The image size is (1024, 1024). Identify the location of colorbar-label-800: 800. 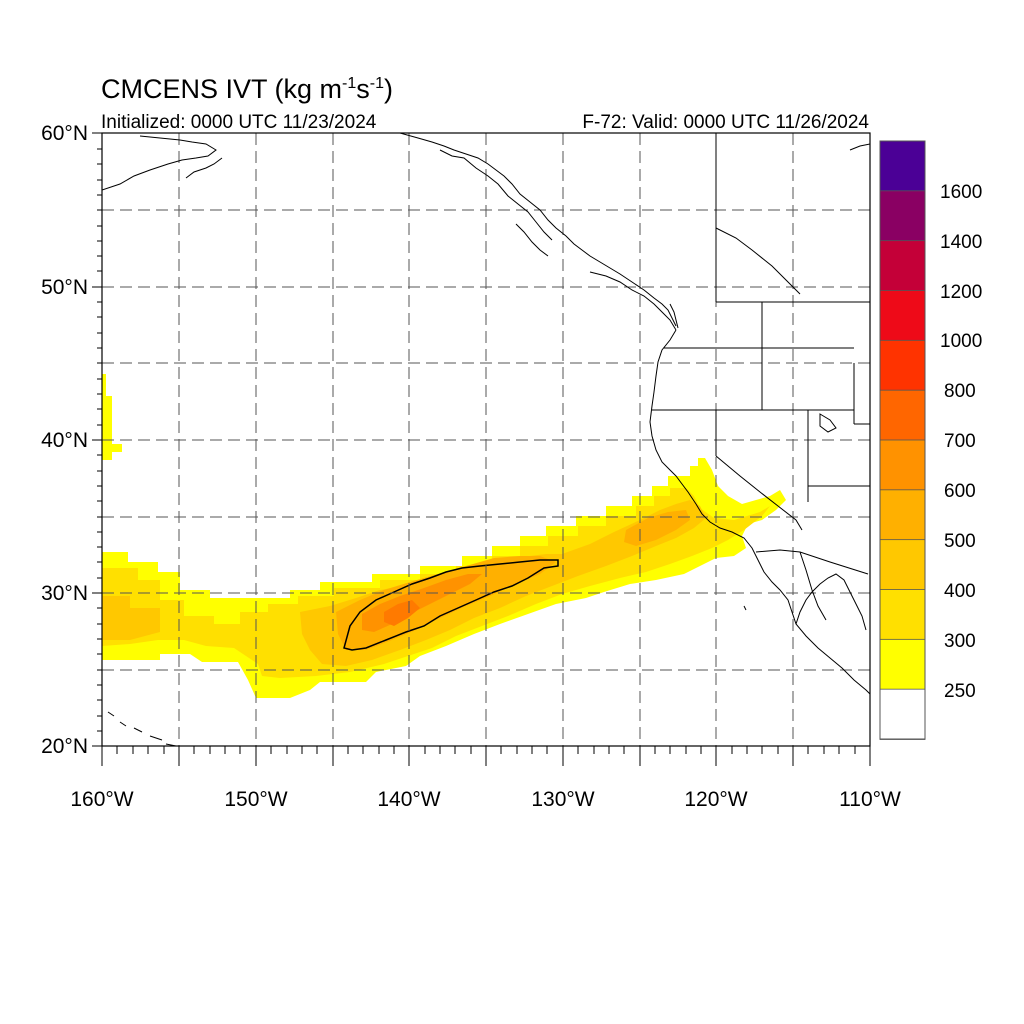
(960, 391).